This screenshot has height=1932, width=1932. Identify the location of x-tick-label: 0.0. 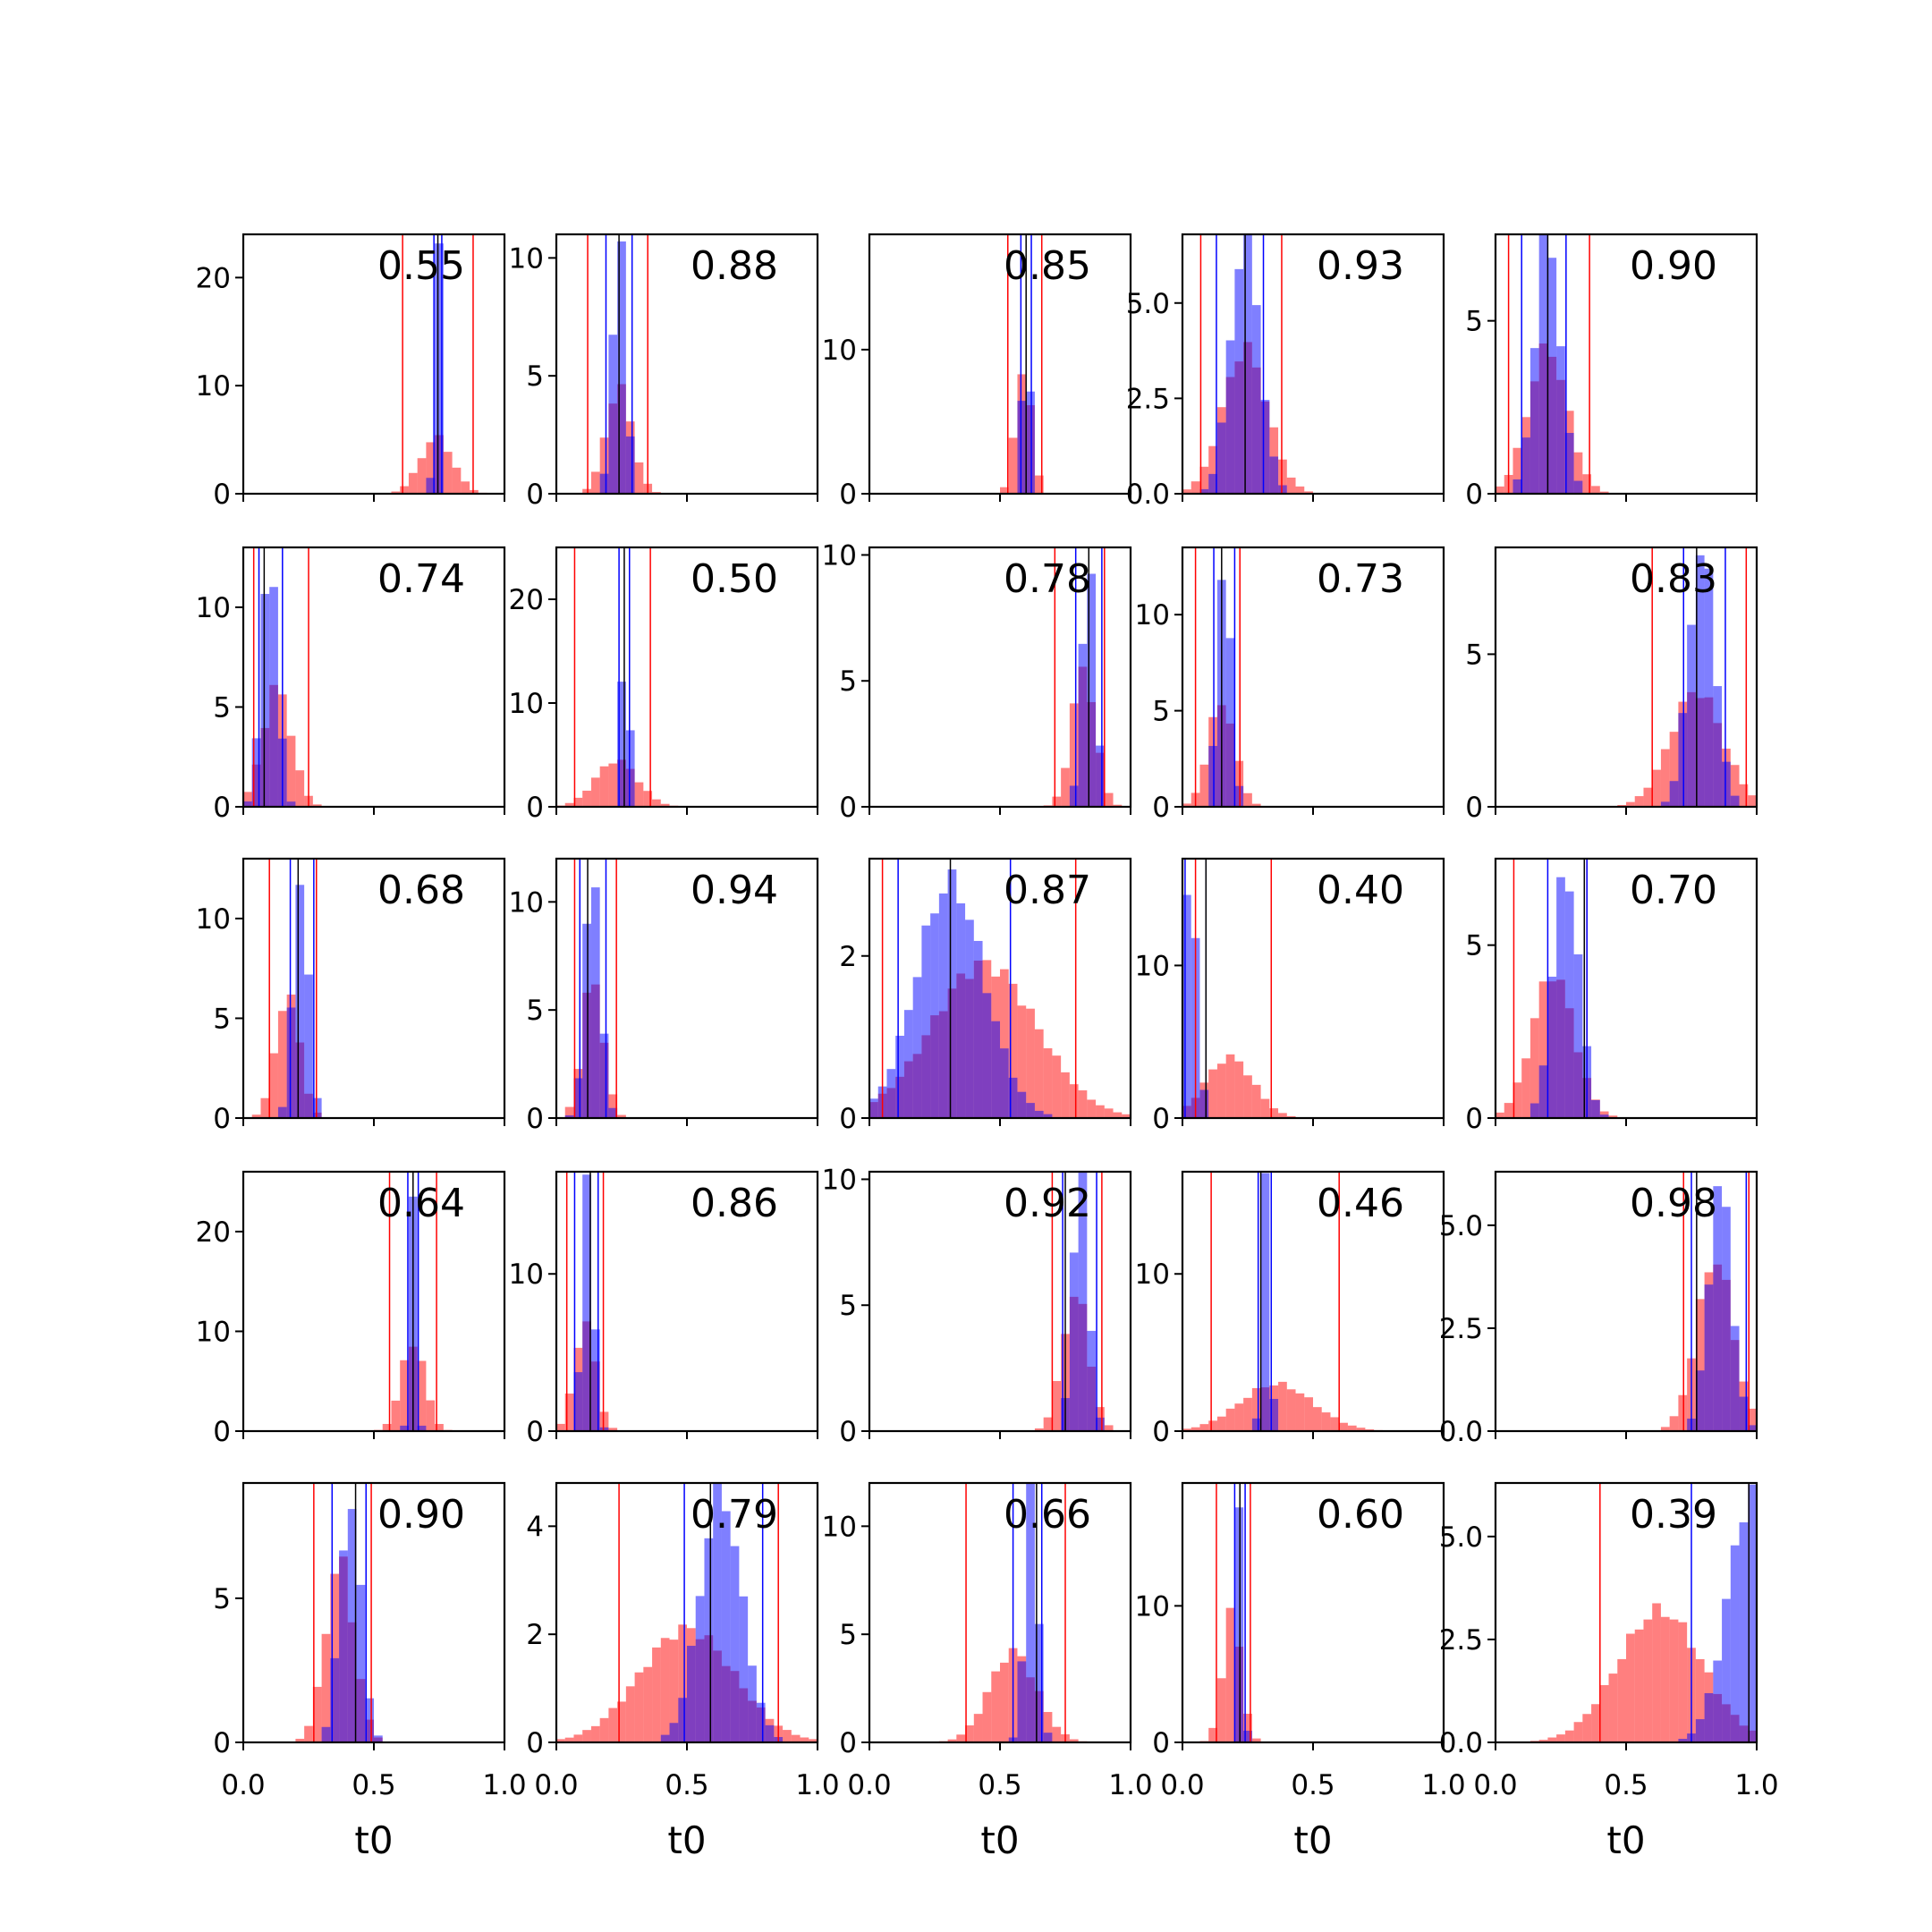
(1495, 1785).